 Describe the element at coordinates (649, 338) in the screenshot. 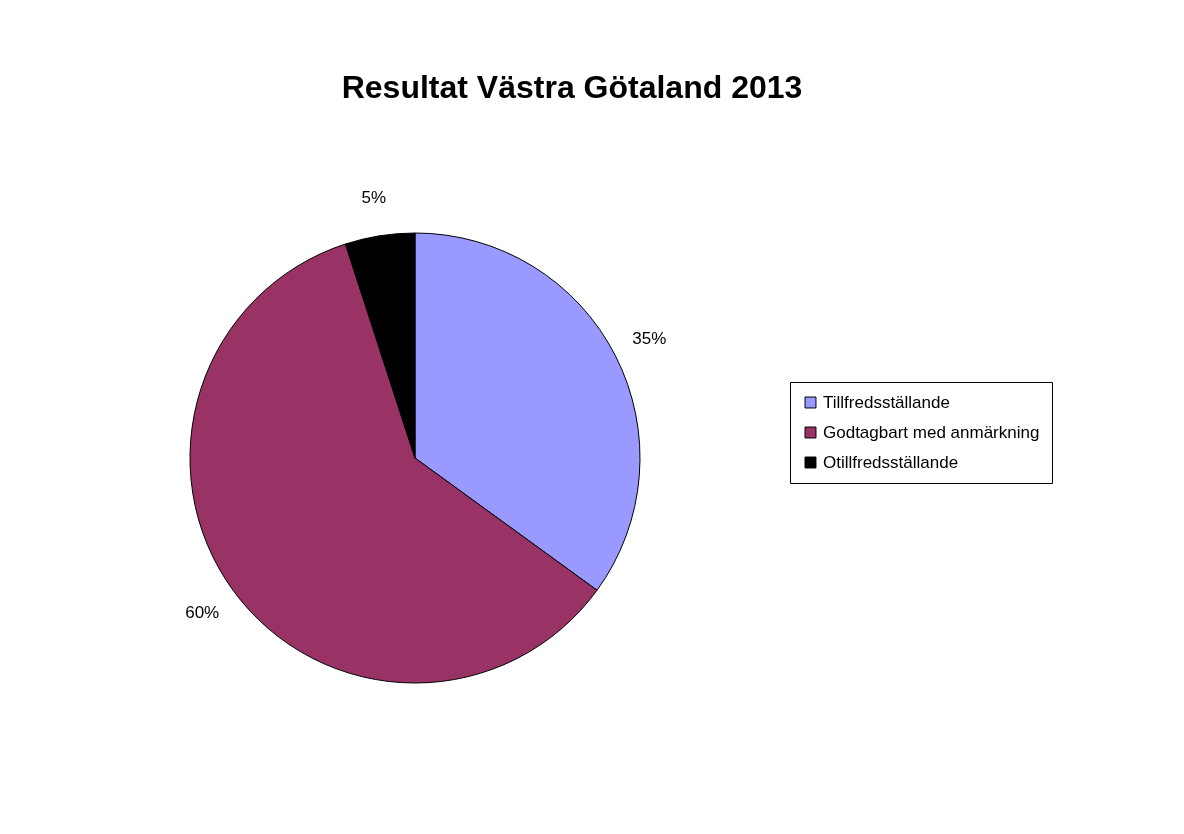

I see `data-label: 35%` at that location.